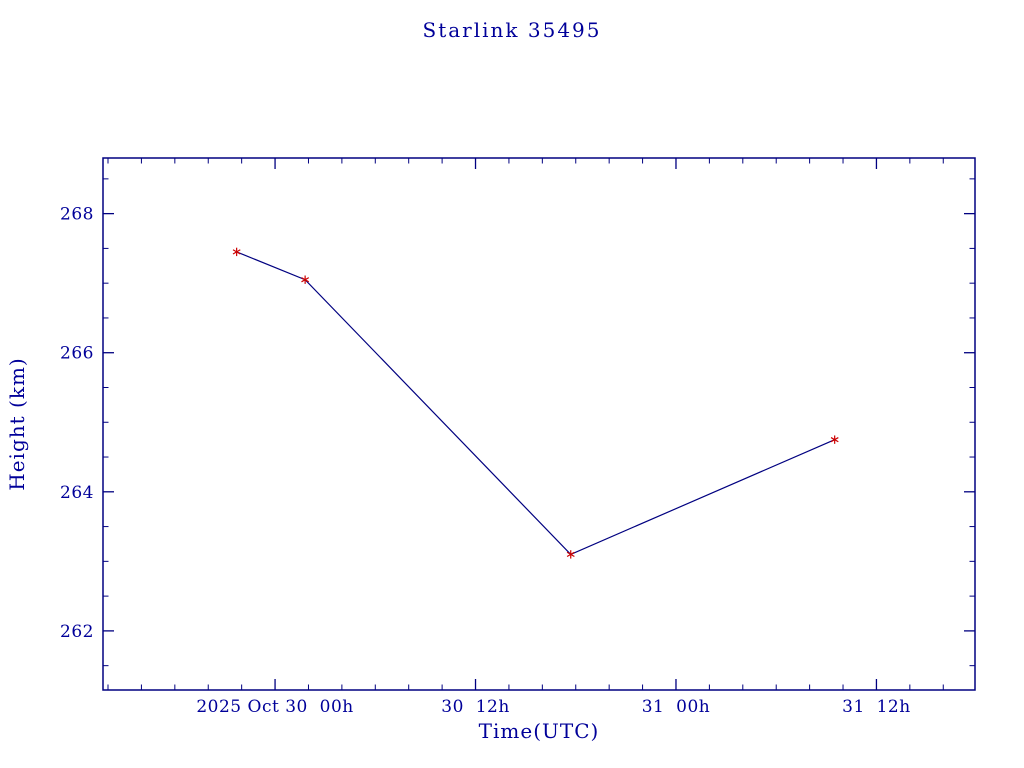 This screenshot has width=1024, height=768. Describe the element at coordinates (77, 632) in the screenshot. I see `y-tick-label: 262` at that location.